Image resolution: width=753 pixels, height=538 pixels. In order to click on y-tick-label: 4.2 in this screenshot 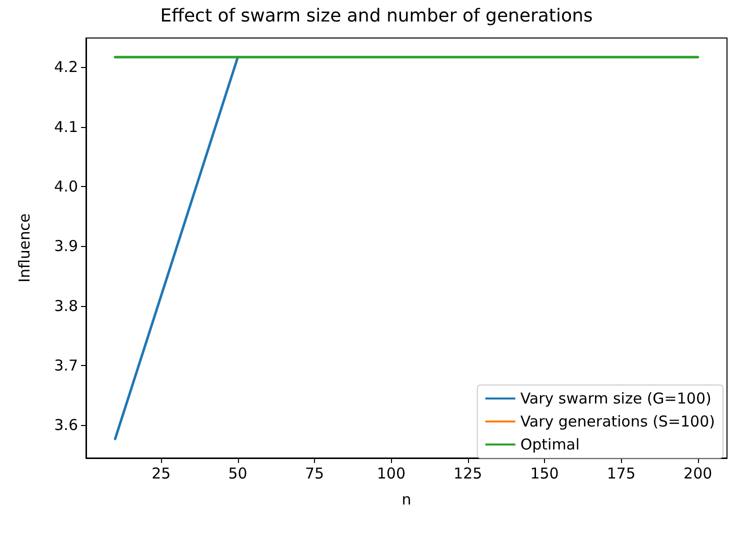, I will do `click(66, 67)`.